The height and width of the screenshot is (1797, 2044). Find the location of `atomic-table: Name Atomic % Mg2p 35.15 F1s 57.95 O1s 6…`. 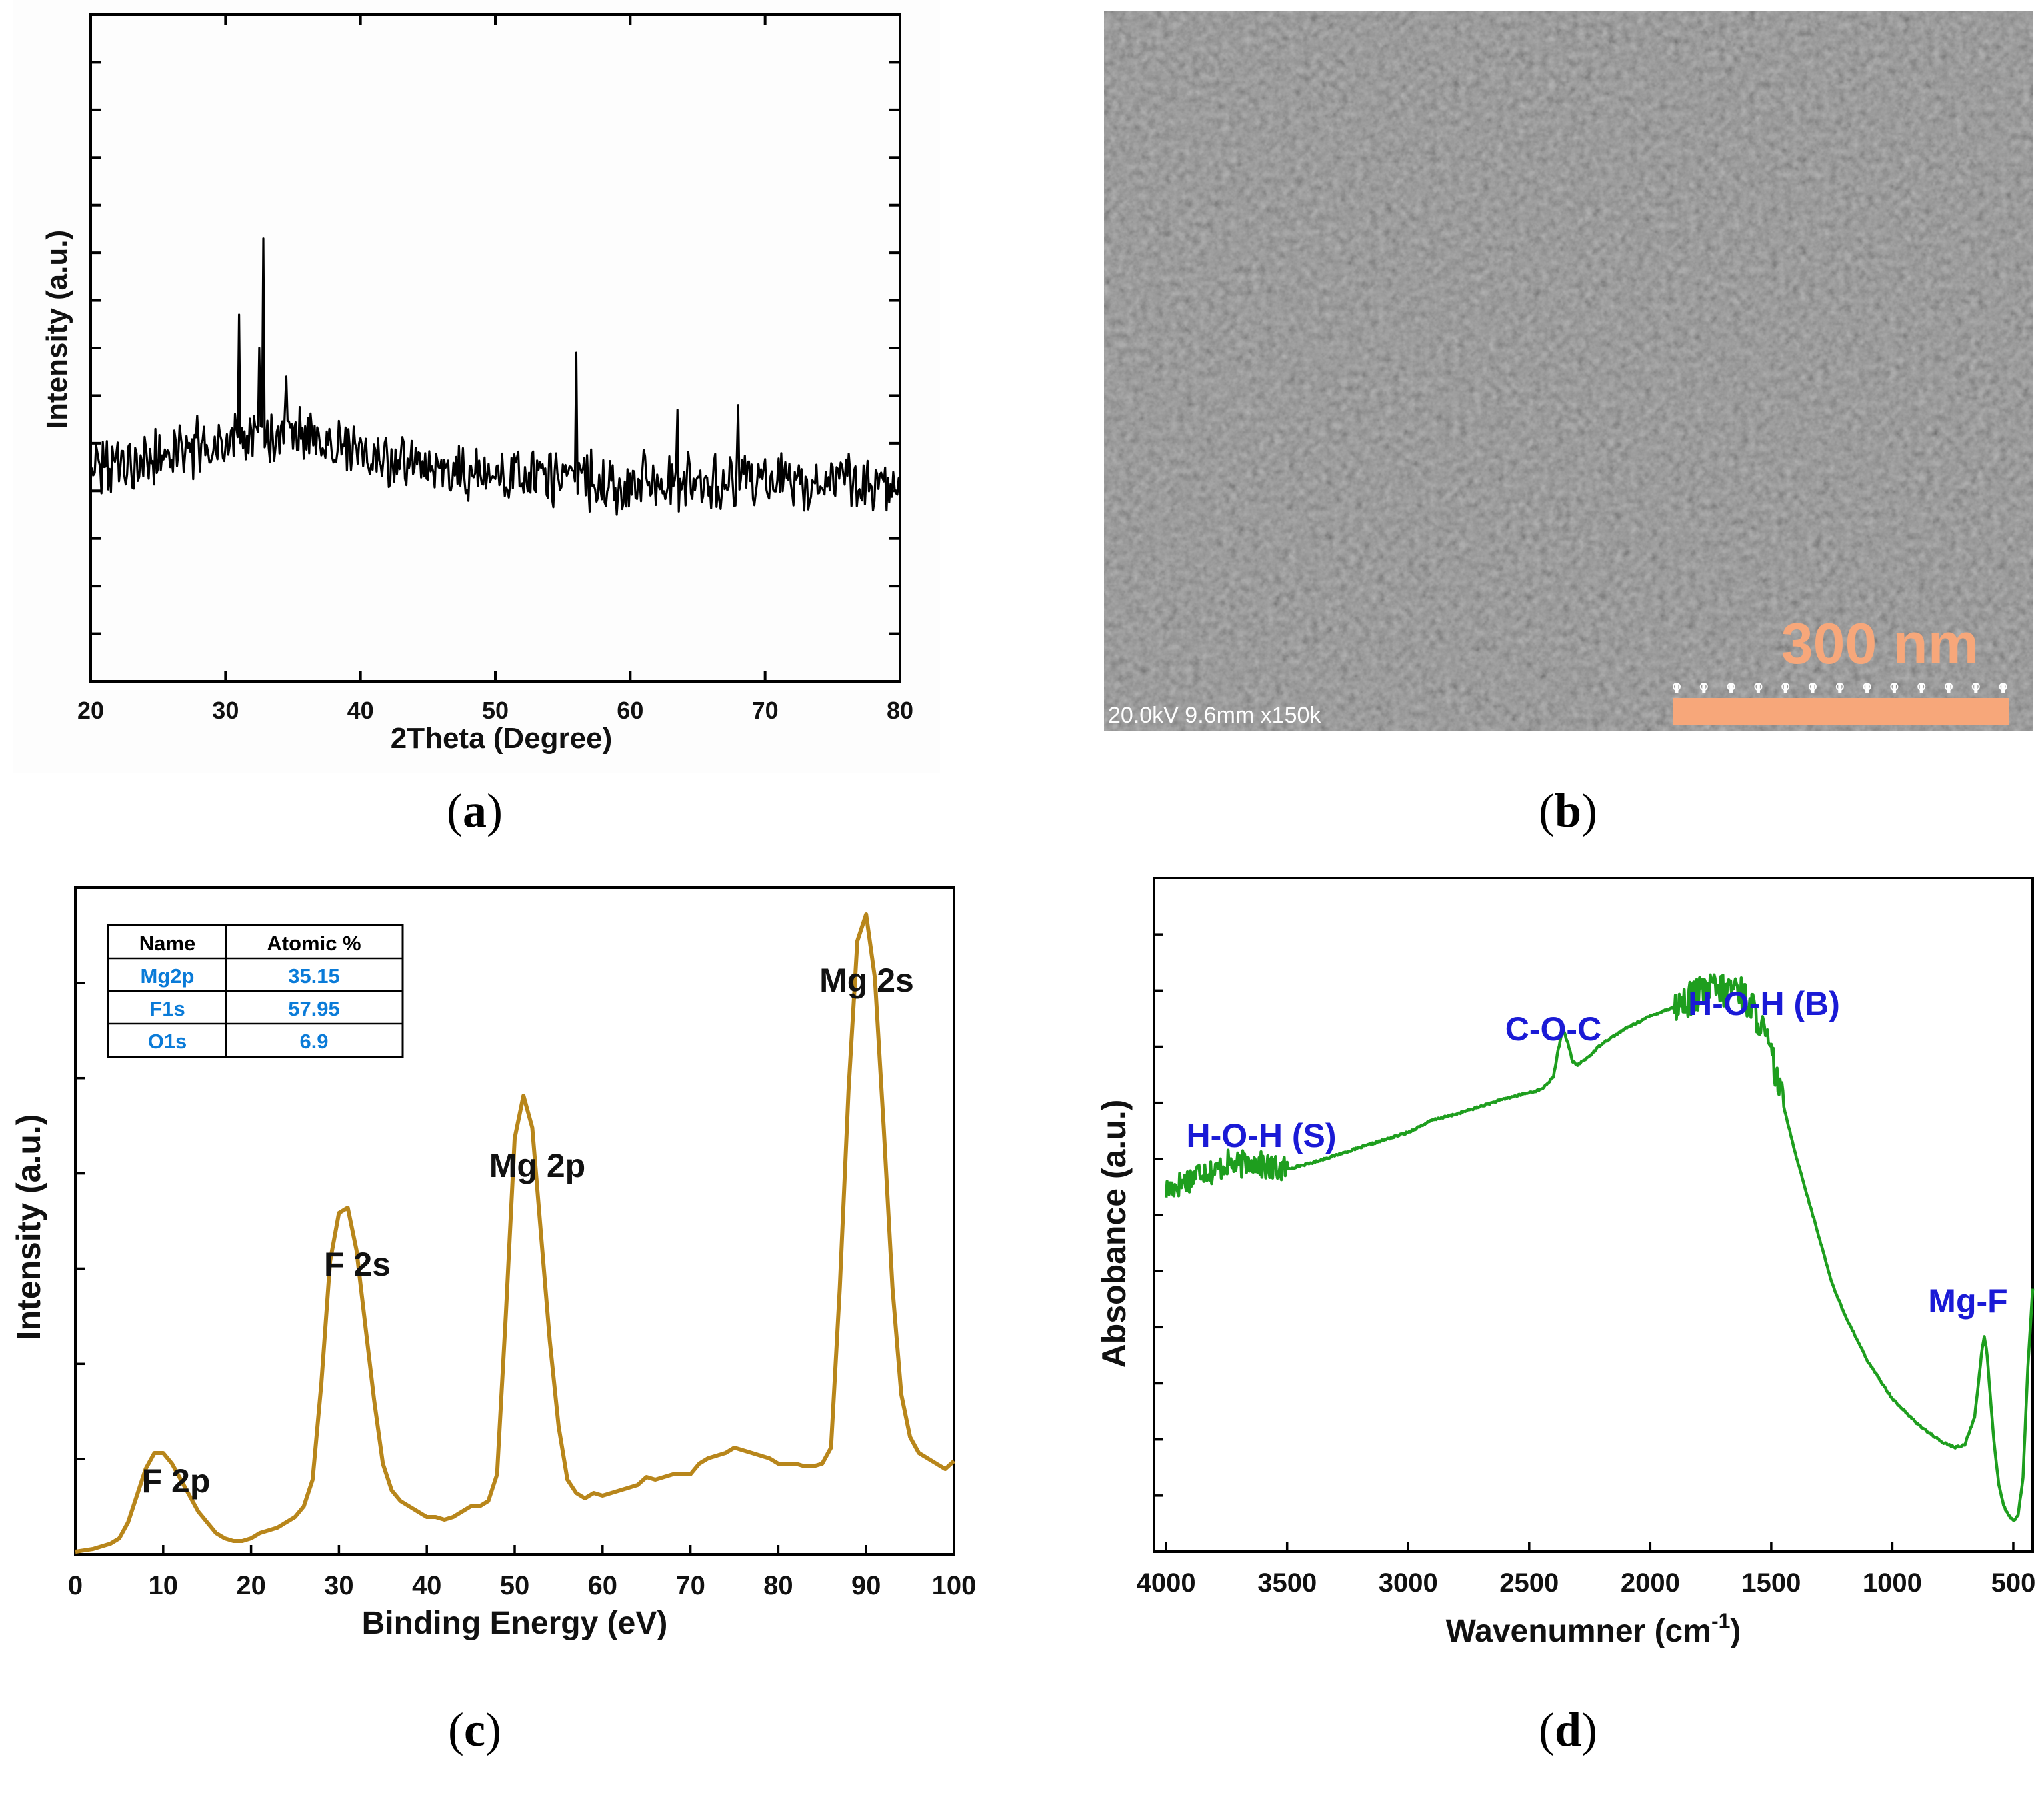

atomic-table: Name Atomic % Mg2p 35.15 F1s 57.95 O1s 6… is located at coordinates (255, 991).